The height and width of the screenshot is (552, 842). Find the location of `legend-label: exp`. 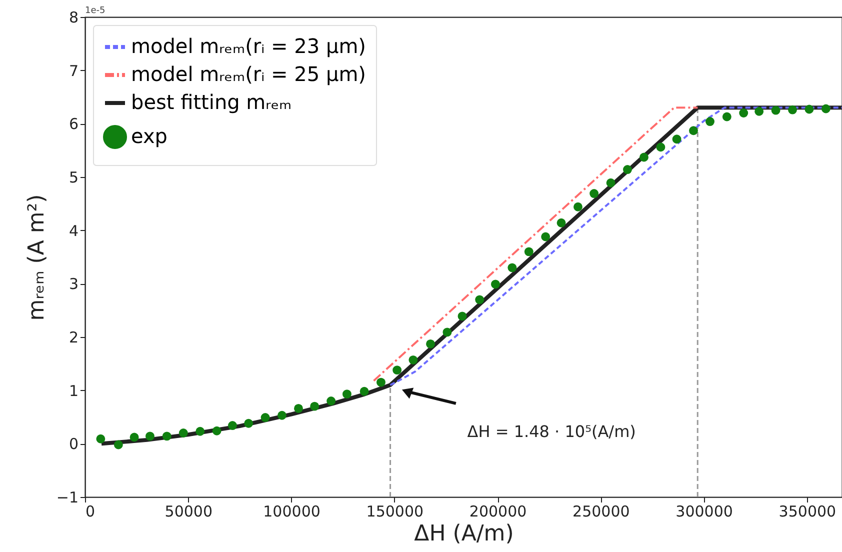

legend-label: exp is located at coordinates (149, 136).